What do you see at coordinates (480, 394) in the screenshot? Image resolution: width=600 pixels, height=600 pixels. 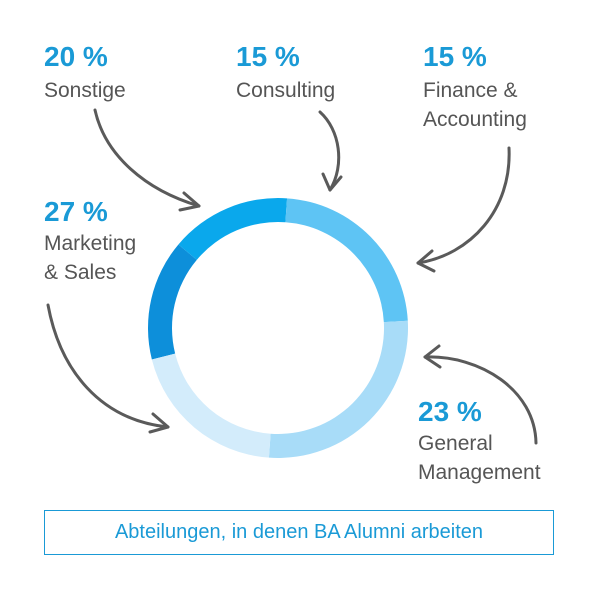 I see `arrow-general-management` at bounding box center [480, 394].